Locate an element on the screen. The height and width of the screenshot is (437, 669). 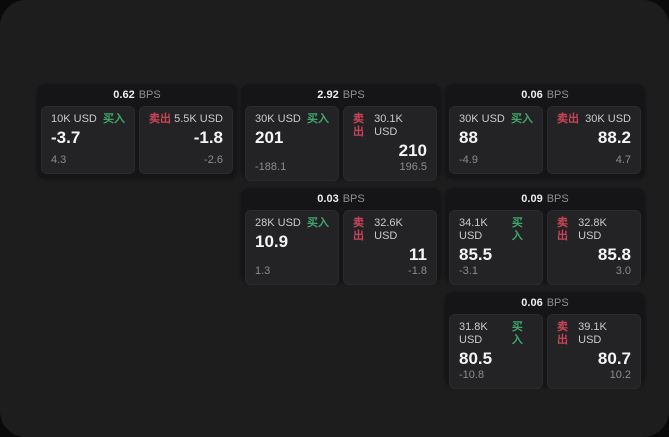
buy-price: 10.9 is located at coordinates (272, 242).